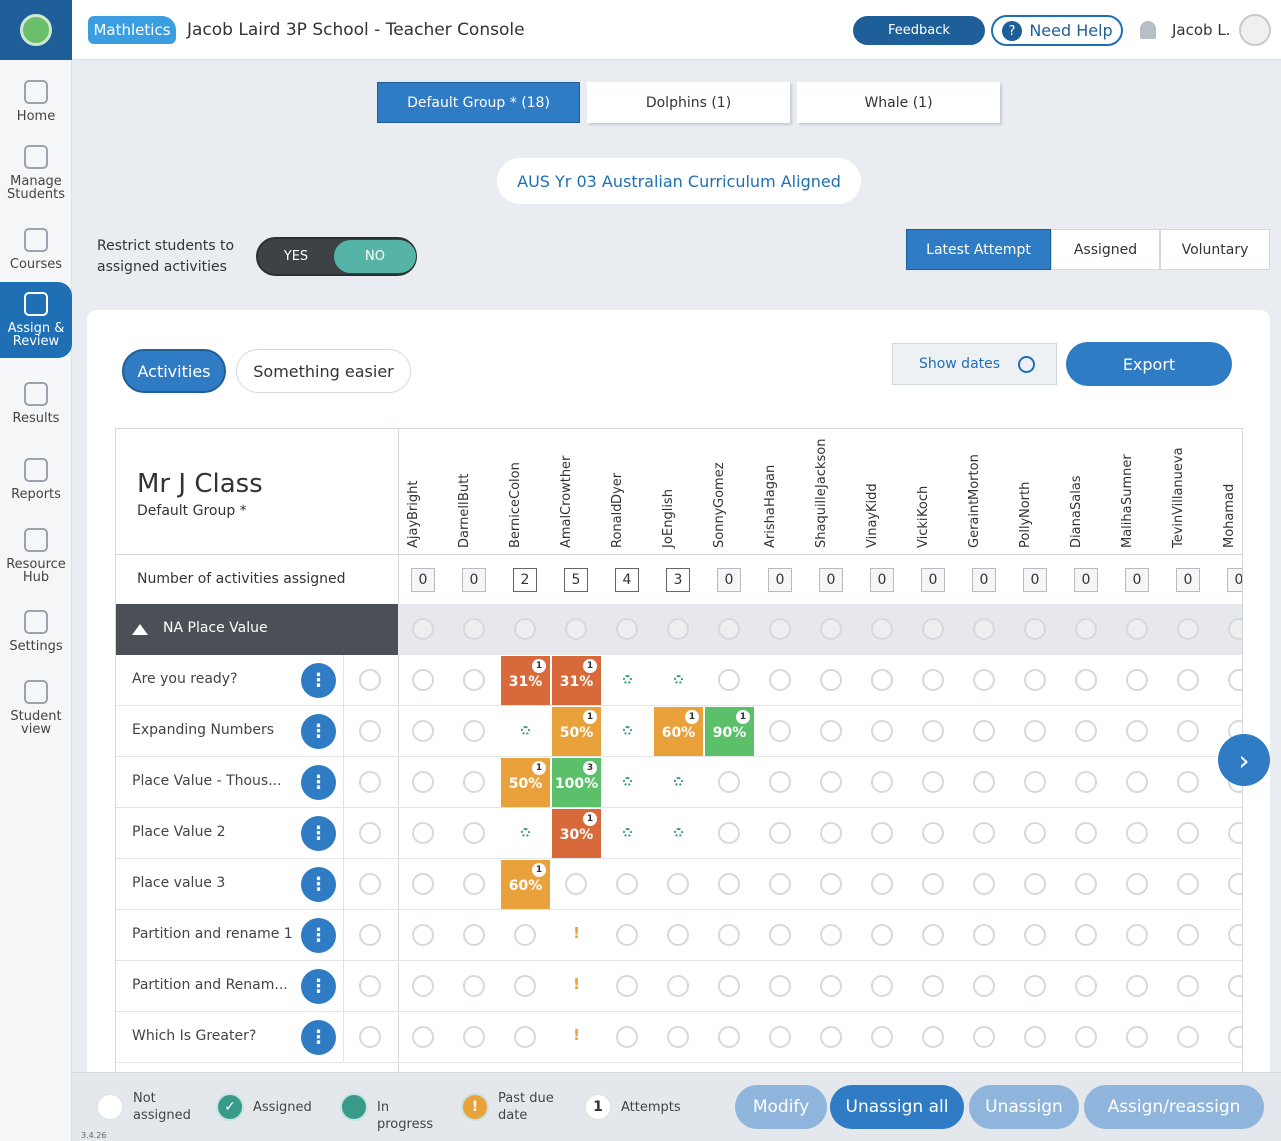  Describe the element at coordinates (413, 508) in the screenshot. I see `student-name: Ajay Bright` at that location.